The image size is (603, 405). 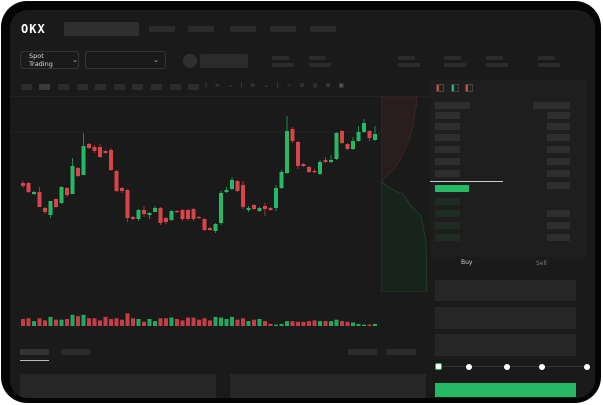 I want to click on buy-button, so click(x=505, y=390).